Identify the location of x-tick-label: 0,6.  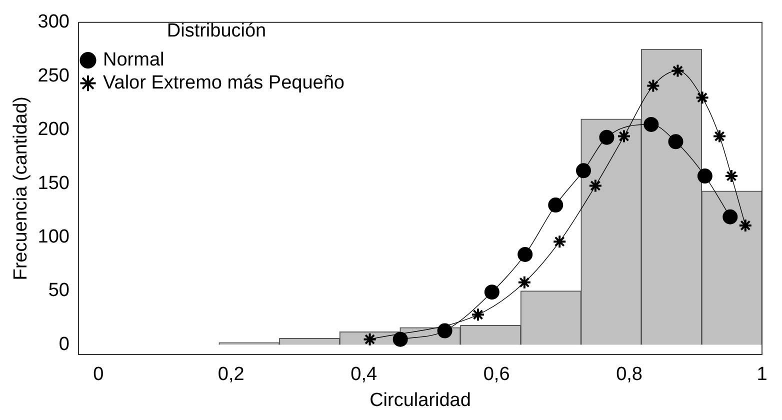
(496, 375).